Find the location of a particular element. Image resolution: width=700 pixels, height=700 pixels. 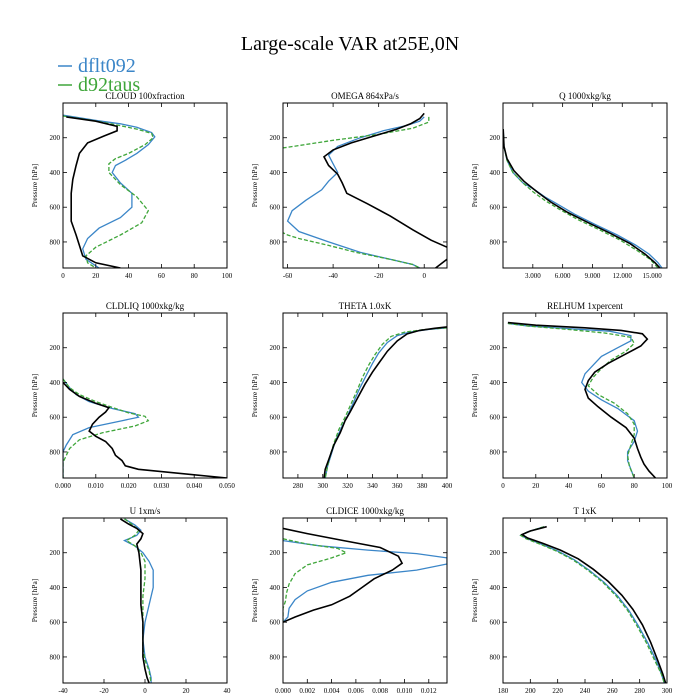

figure-title: Large-scale VAR at25E,0N is located at coordinates (350, 44).